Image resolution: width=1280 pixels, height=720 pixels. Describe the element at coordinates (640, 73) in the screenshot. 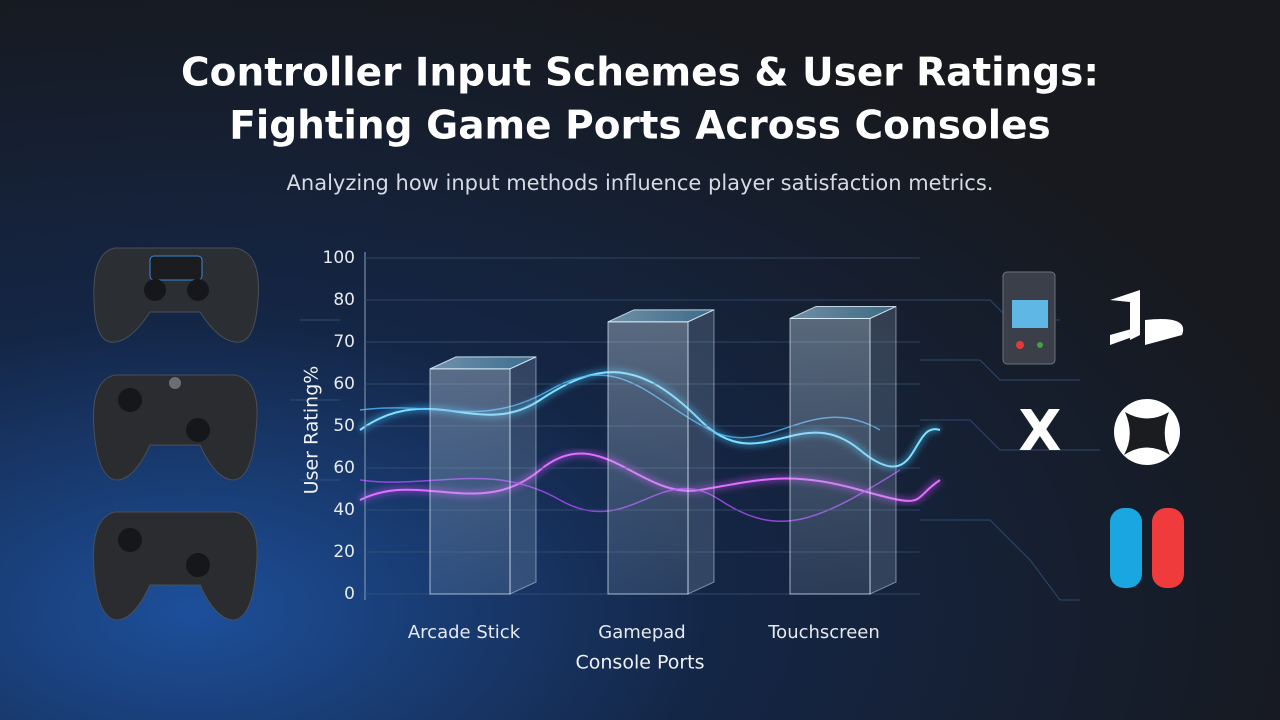

I see `chart-title: Controller Input Schemes & User Ratings:` at that location.